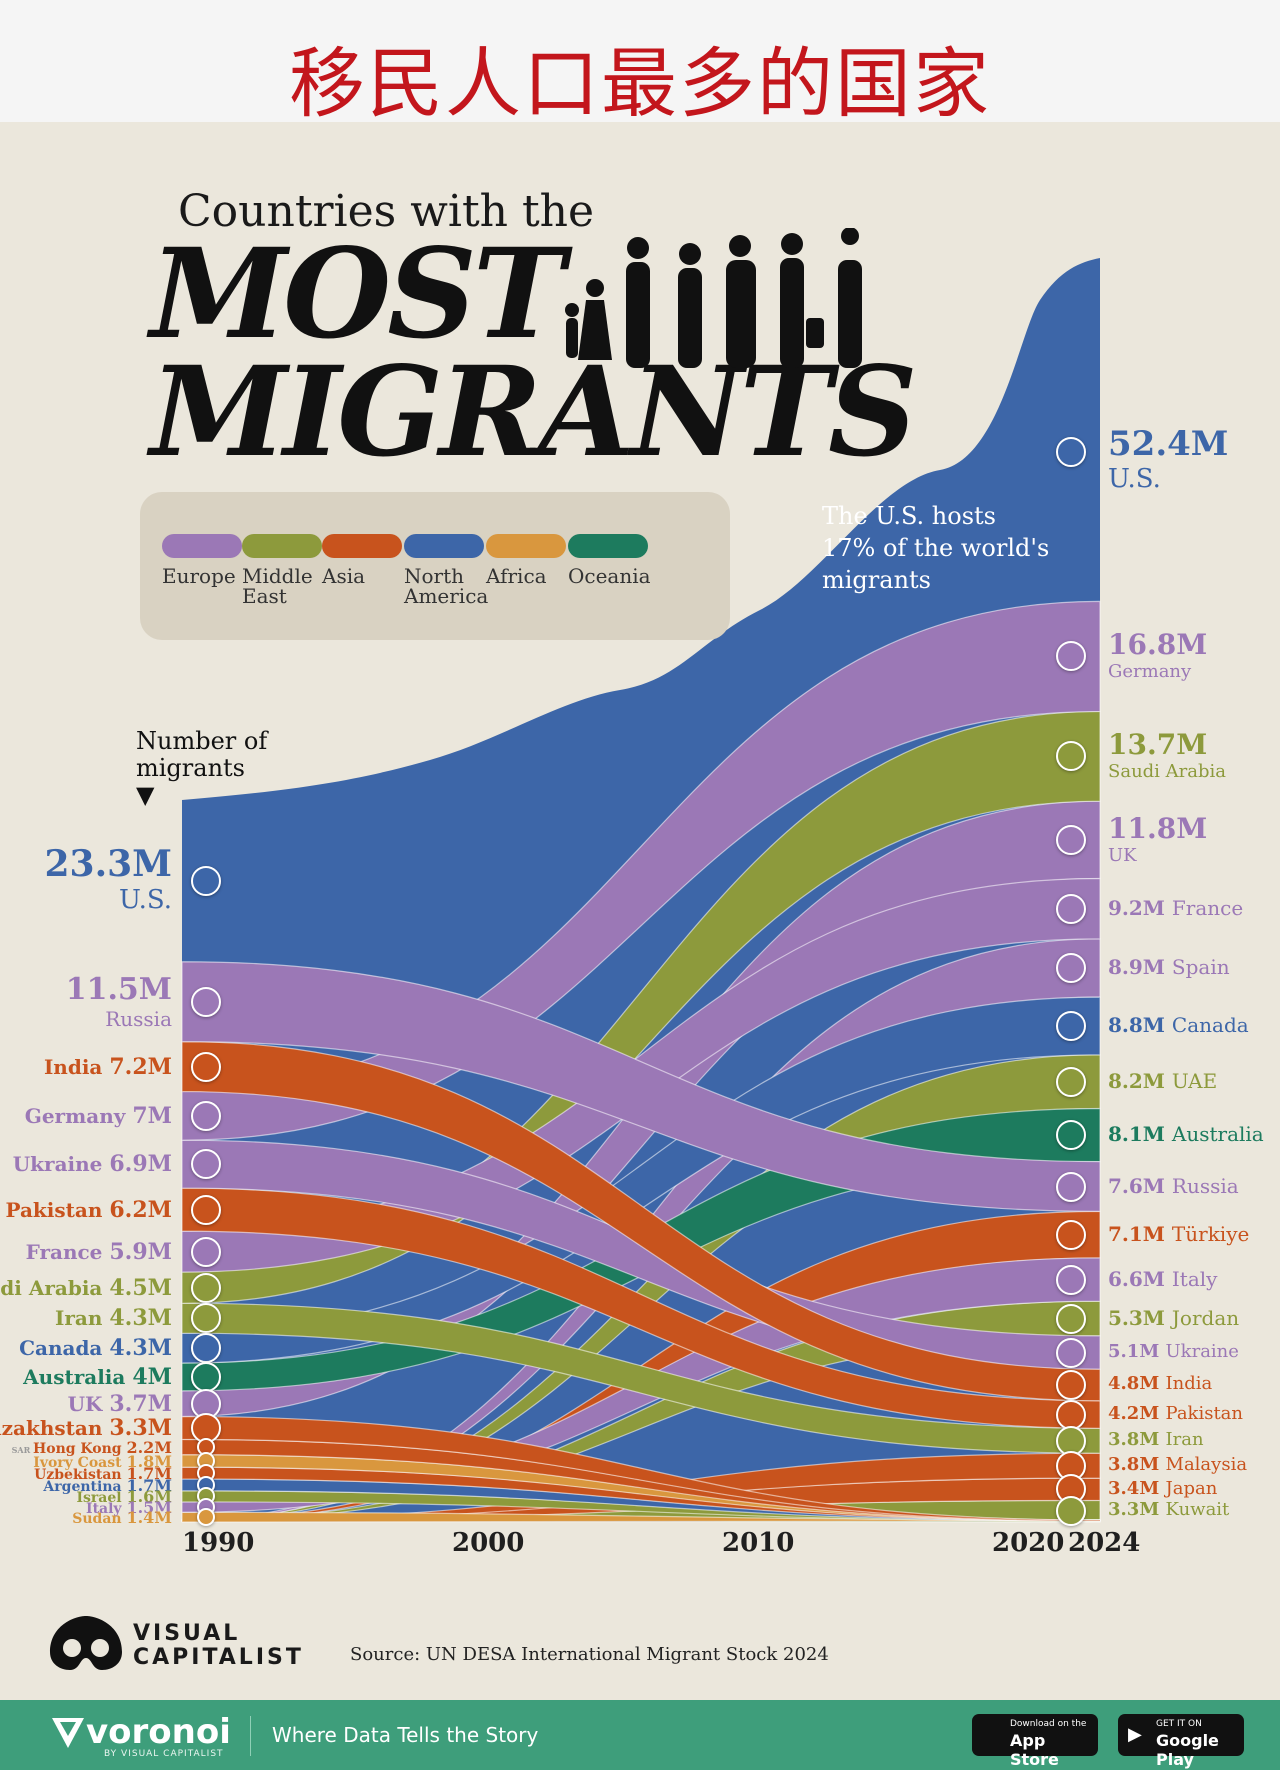 The height and width of the screenshot is (1770, 1280). What do you see at coordinates (1158, 828) in the screenshot?
I see `right-value: 11.8M` at bounding box center [1158, 828].